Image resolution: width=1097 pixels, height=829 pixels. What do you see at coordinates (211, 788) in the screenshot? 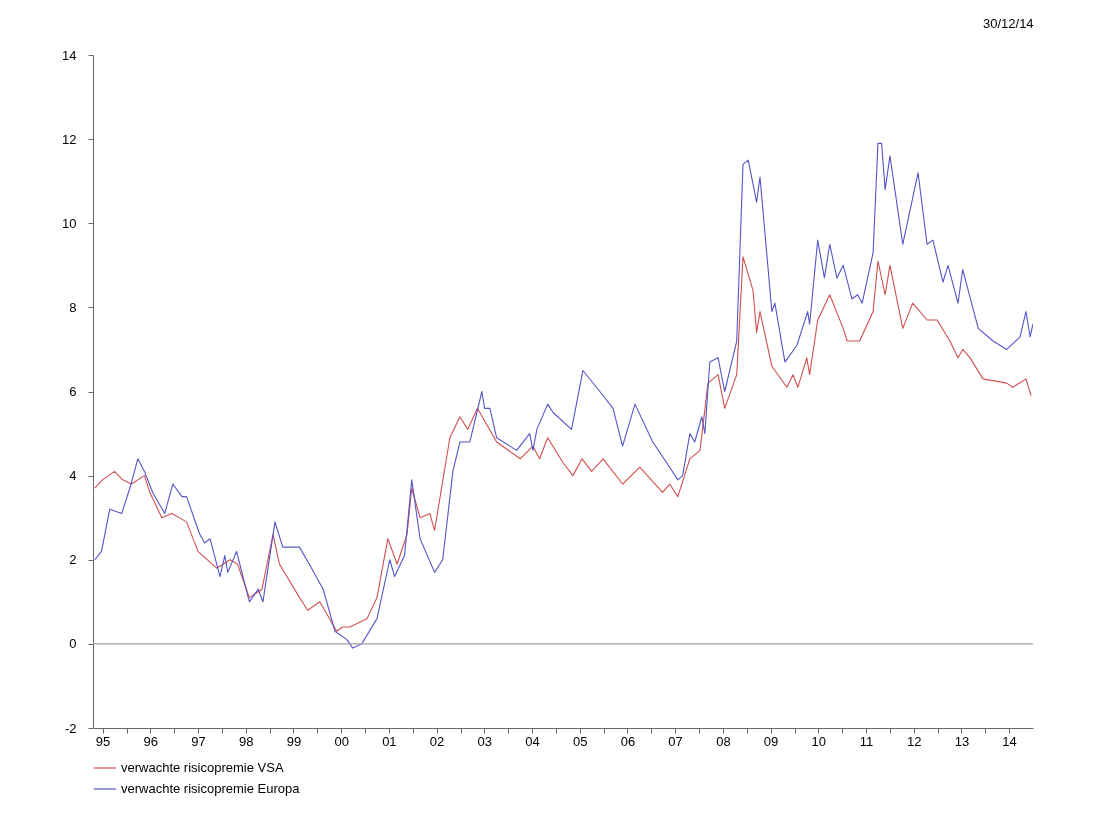
I see `legend-label: verwachte risicopremie Europa` at bounding box center [211, 788].